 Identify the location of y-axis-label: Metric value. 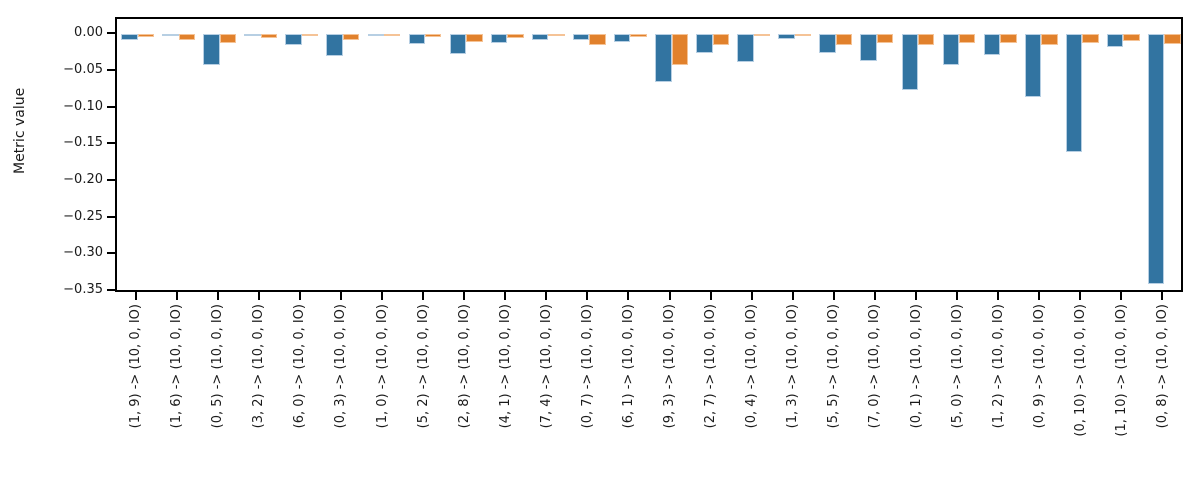
(20, 130).